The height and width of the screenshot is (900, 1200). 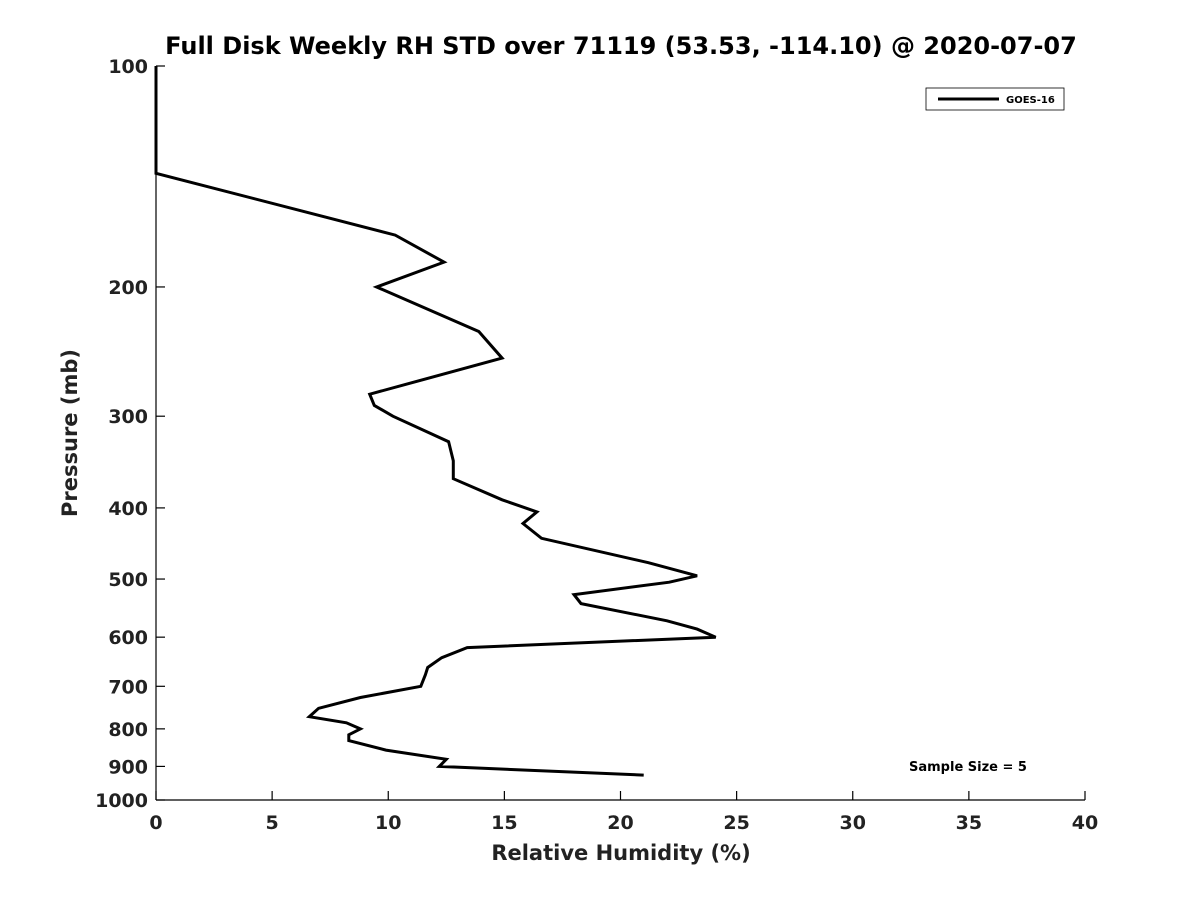 What do you see at coordinates (1085, 823) in the screenshot?
I see `x-tick-label: 40` at bounding box center [1085, 823].